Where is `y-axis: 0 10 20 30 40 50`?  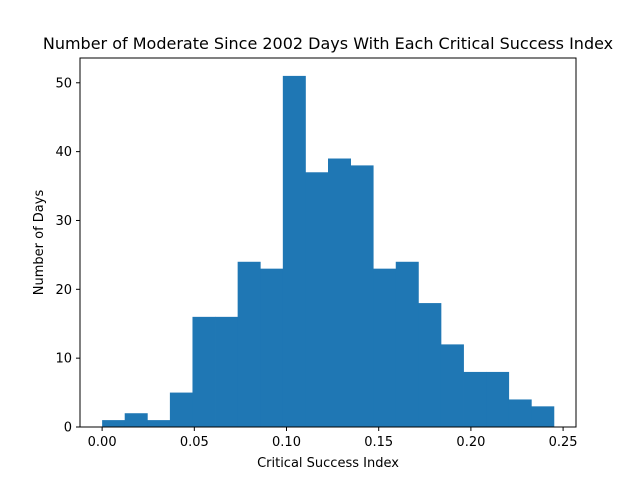 y-axis: 0 10 20 30 40 50 is located at coordinates (67, 256).